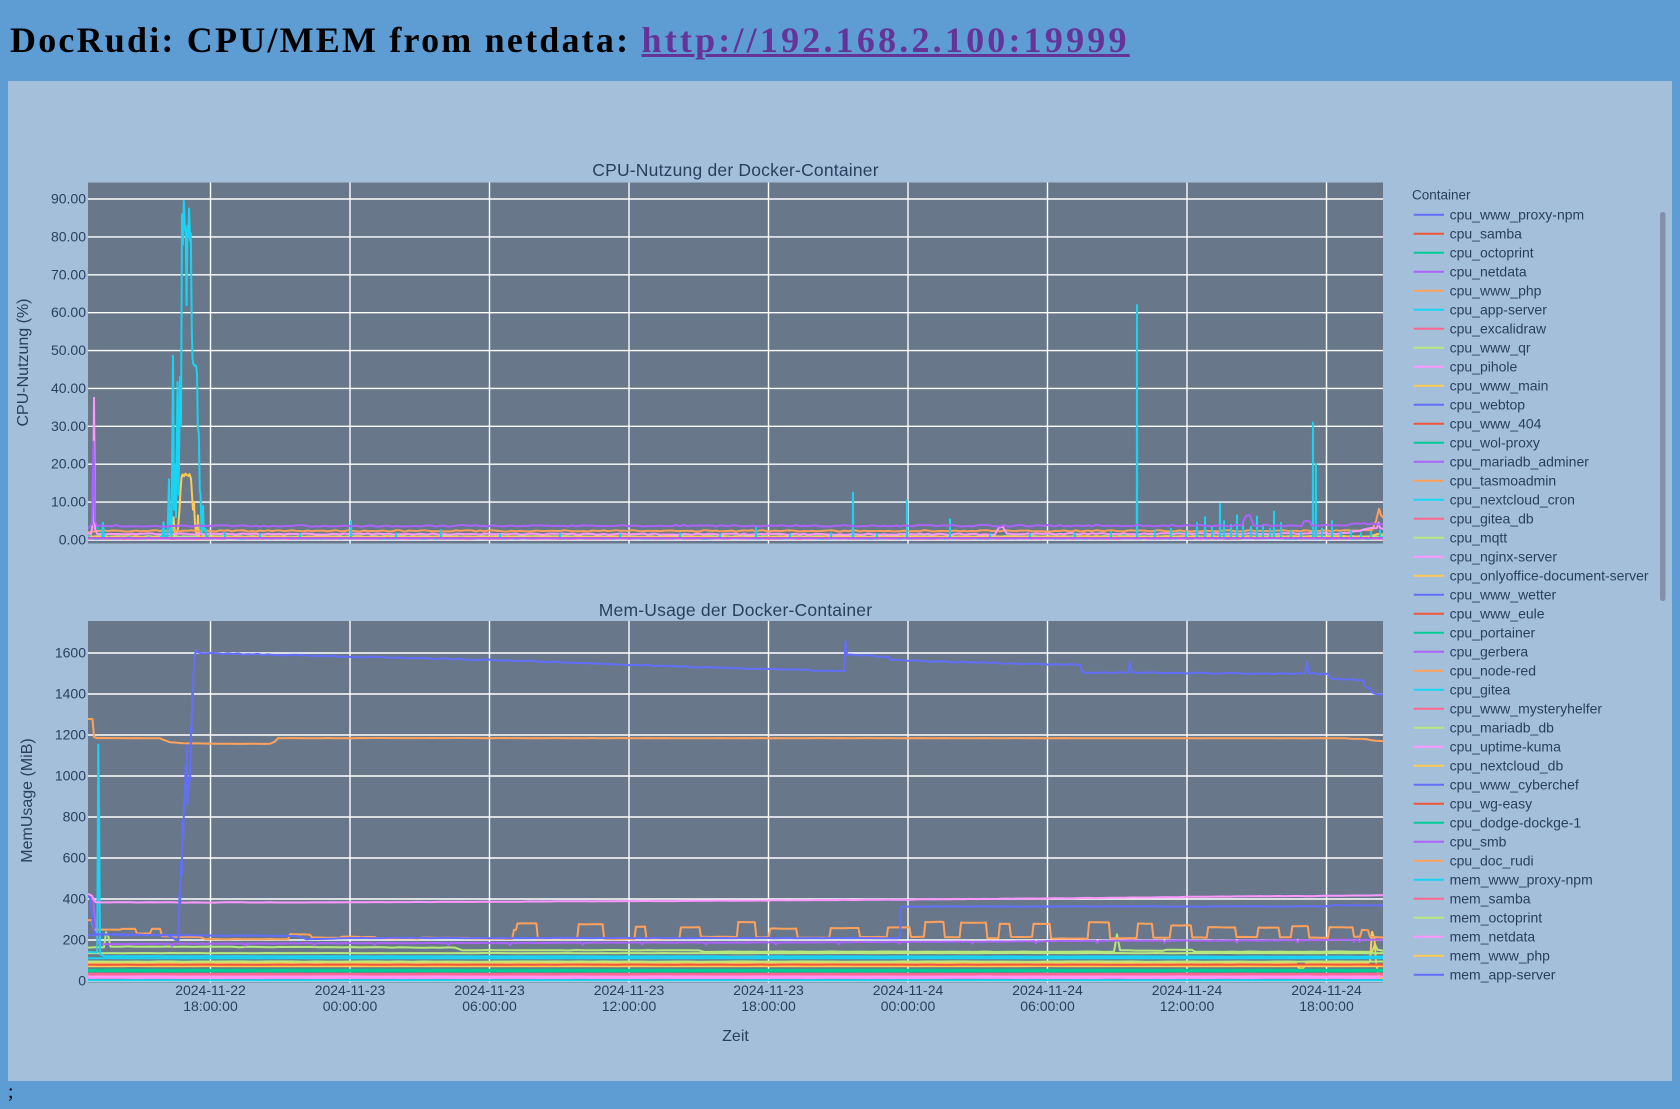  Describe the element at coordinates (23, 362) in the screenshot. I see `svg-text: CPU-Nutzung (%)` at that location.